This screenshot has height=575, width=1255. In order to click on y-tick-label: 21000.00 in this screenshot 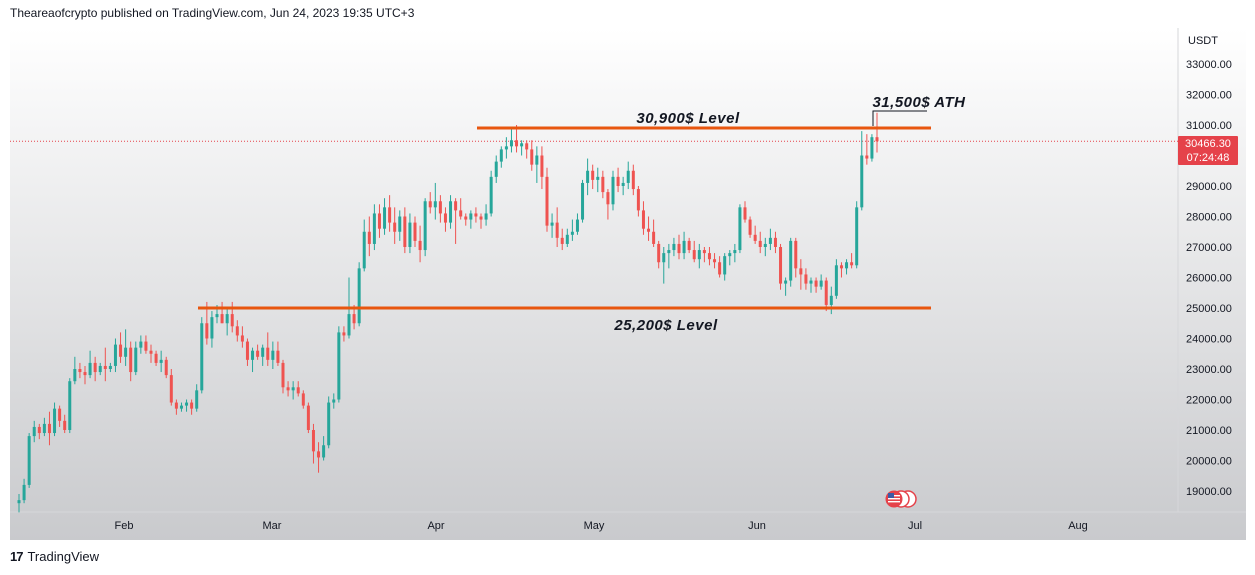, I will do `click(1209, 431)`.